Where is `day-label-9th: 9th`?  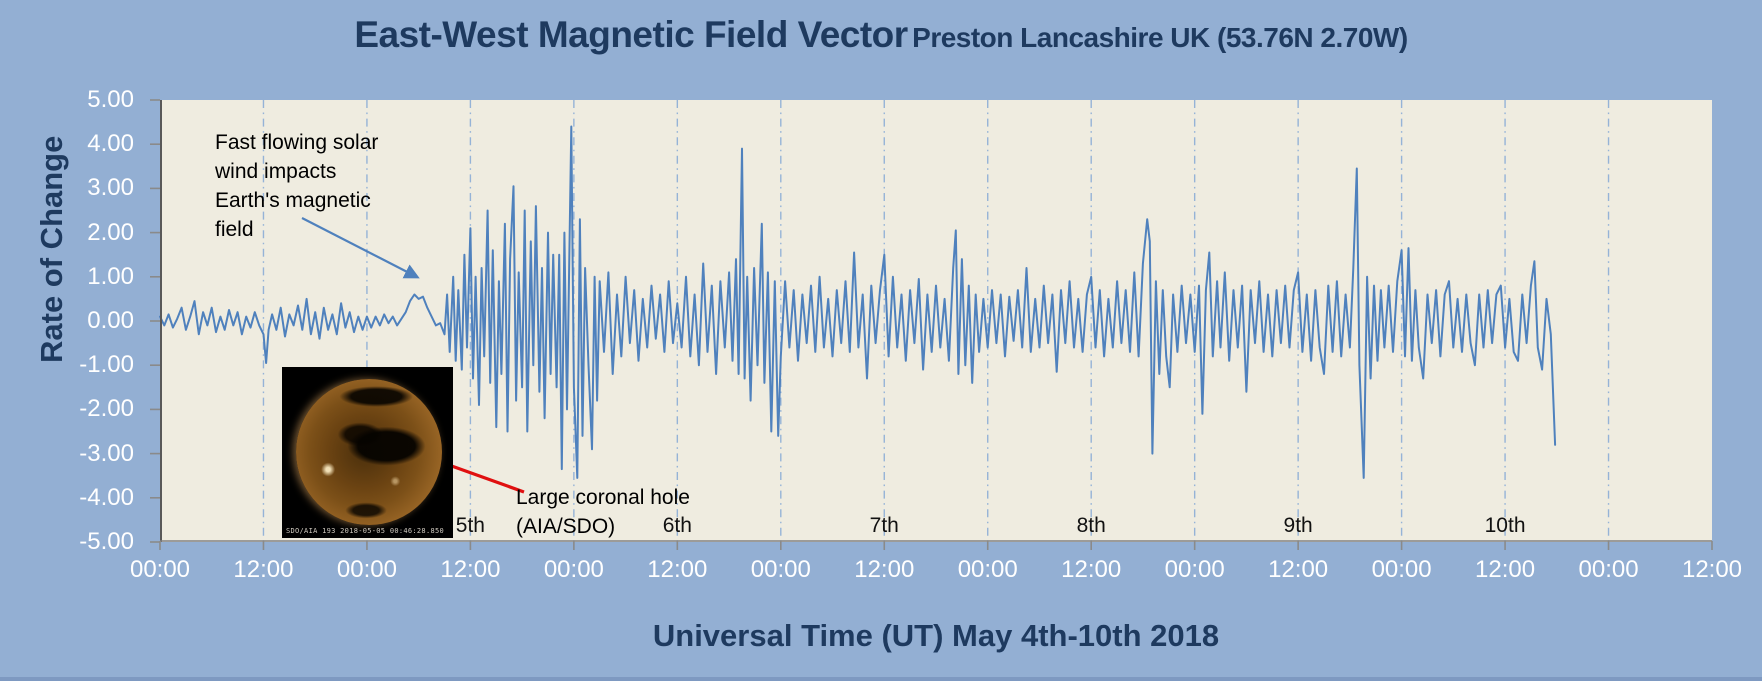
day-label-9th: 9th is located at coordinates (1298, 525).